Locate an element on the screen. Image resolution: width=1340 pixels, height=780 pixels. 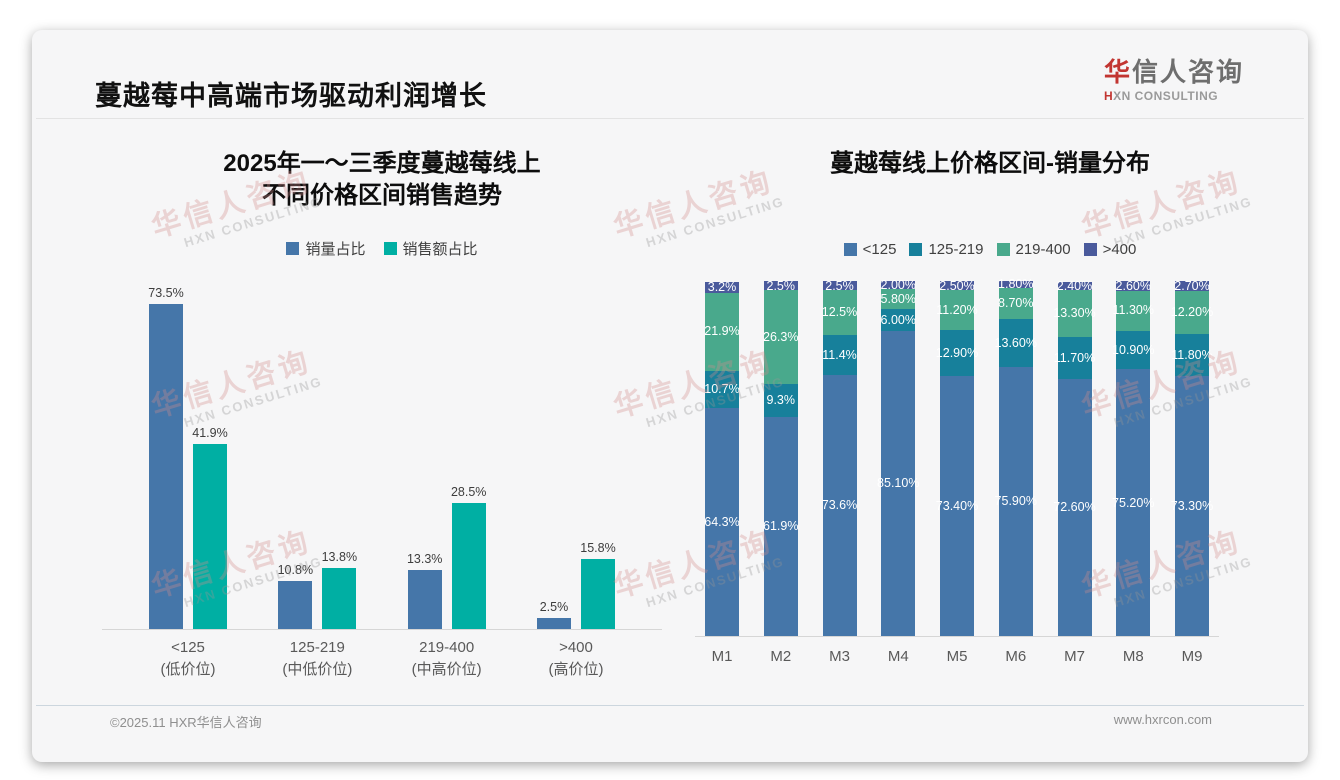
website-text: www.hxrcon.com is located at coordinates (1162, 719).